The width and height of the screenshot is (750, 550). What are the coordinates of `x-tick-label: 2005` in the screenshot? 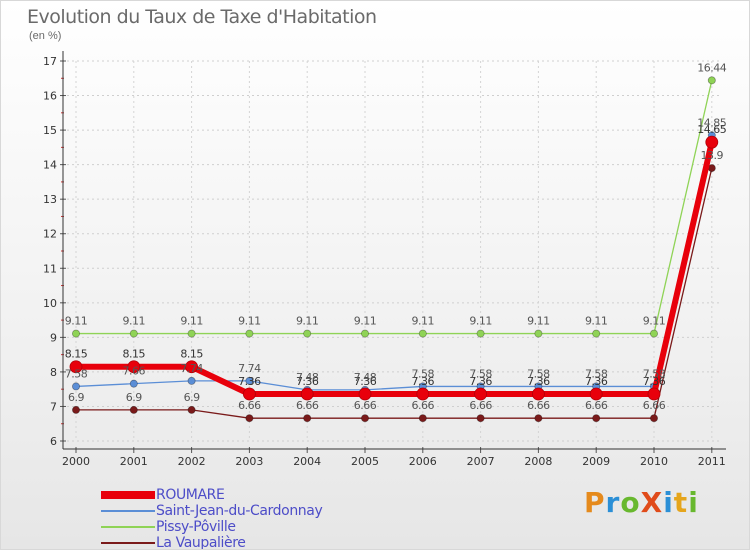 It's located at (365, 461).